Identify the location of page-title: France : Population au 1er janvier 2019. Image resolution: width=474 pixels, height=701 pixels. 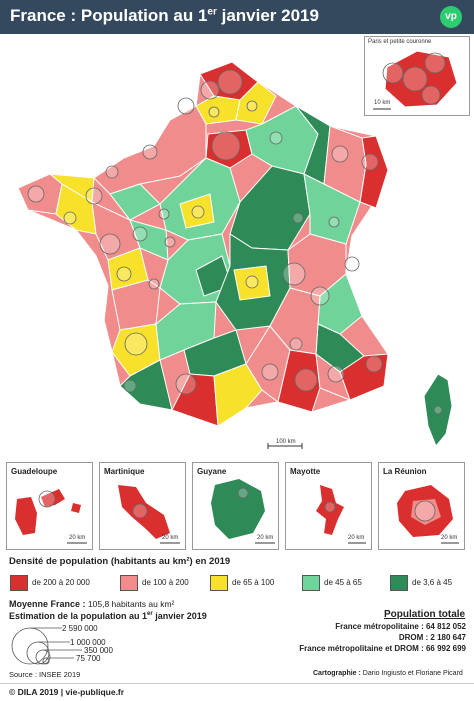
(164, 15).